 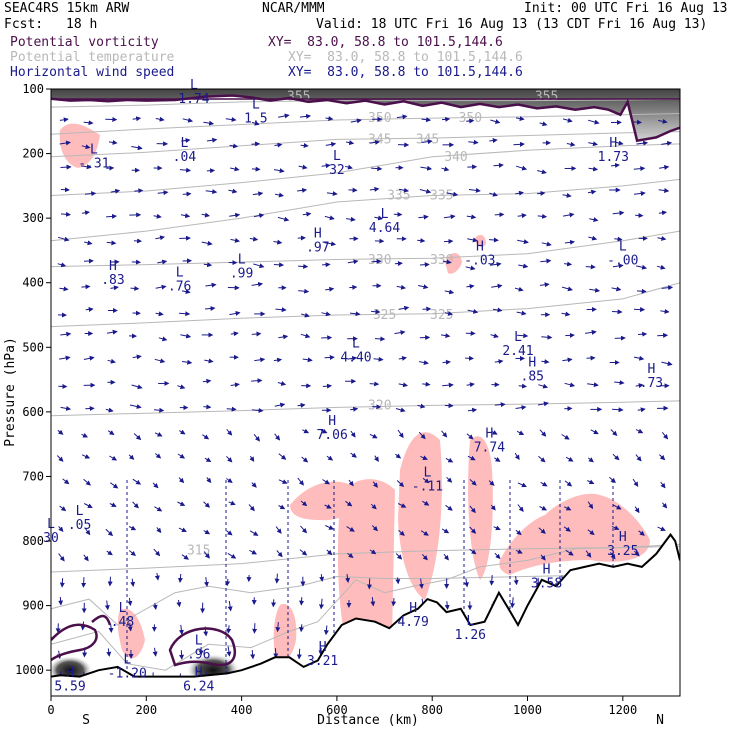 I want to click on pv-extremum-value: 4.40, so click(x=355, y=357).